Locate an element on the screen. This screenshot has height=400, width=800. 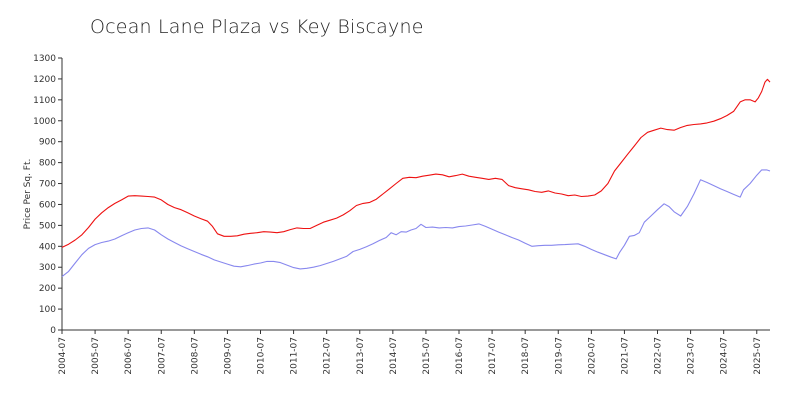
x-tick-label: 2022-07 is located at coordinates (659, 356).